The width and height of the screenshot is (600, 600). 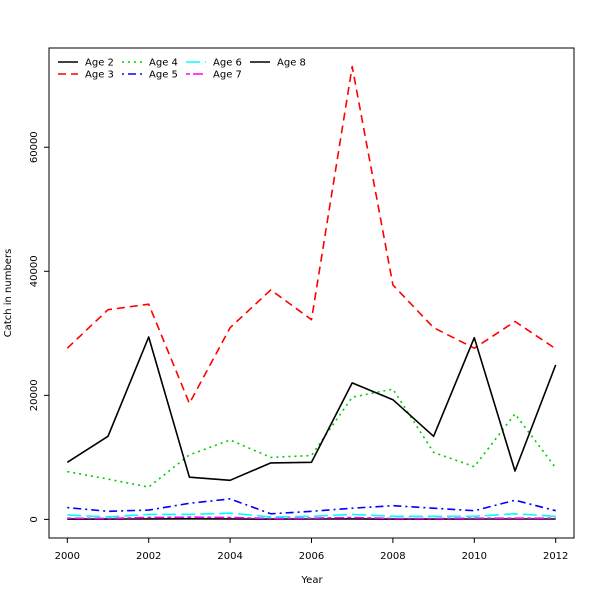 What do you see at coordinates (99, 63) in the screenshot?
I see `legend-label: Age 2` at bounding box center [99, 63].